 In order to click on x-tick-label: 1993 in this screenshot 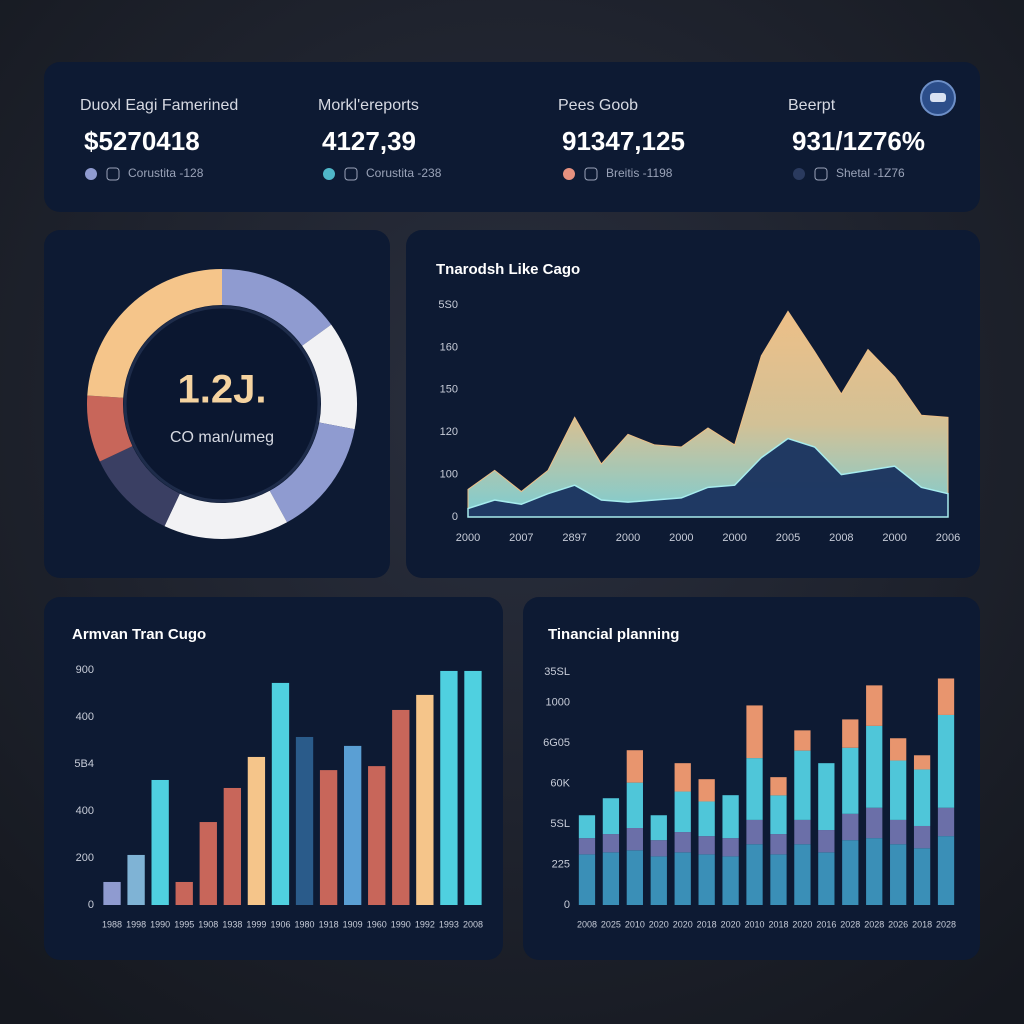, I will do `click(449, 924)`.